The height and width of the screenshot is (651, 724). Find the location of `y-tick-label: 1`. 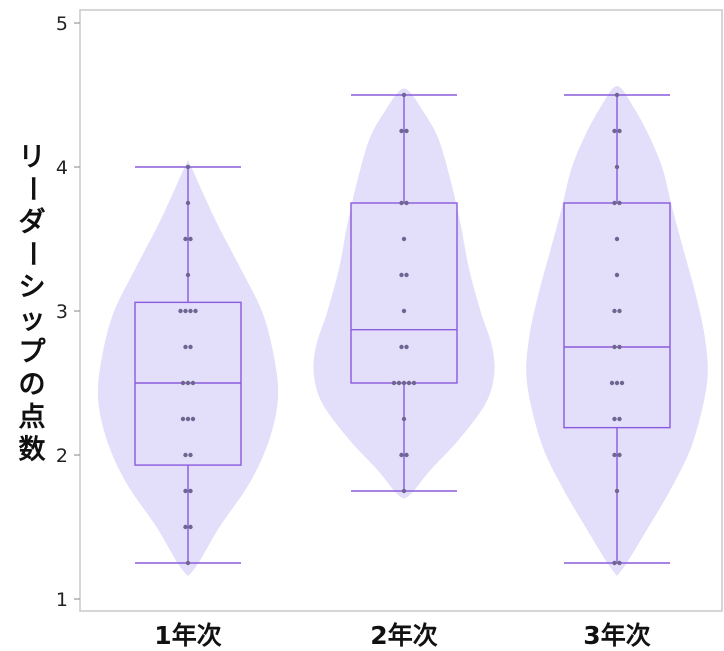

y-tick-label: 1 is located at coordinates (62, 600).